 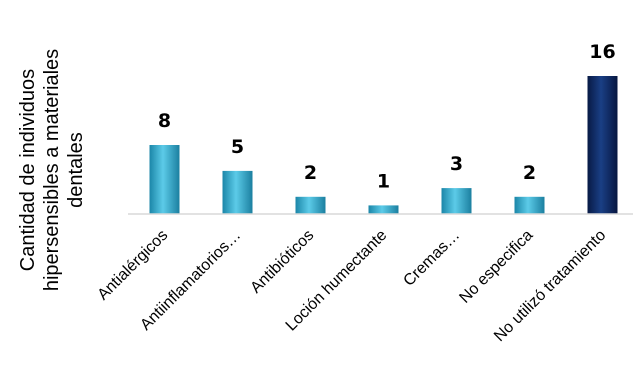 What do you see at coordinates (383, 181) in the screenshot?
I see `data-label: 1` at bounding box center [383, 181].